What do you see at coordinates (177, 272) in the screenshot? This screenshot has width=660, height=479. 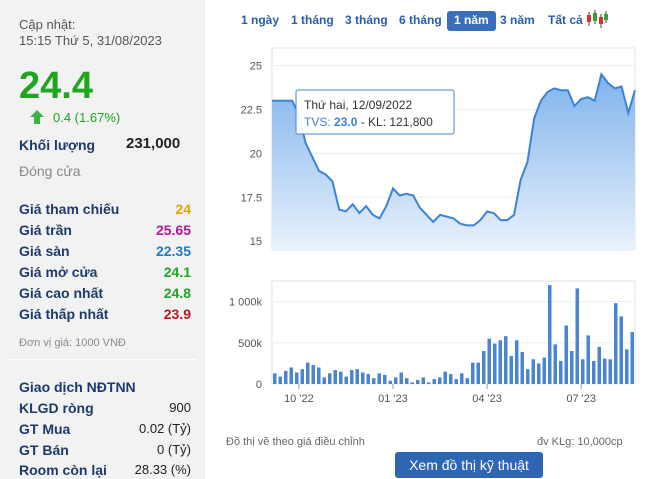 I see `price-value: 24.1` at bounding box center [177, 272].